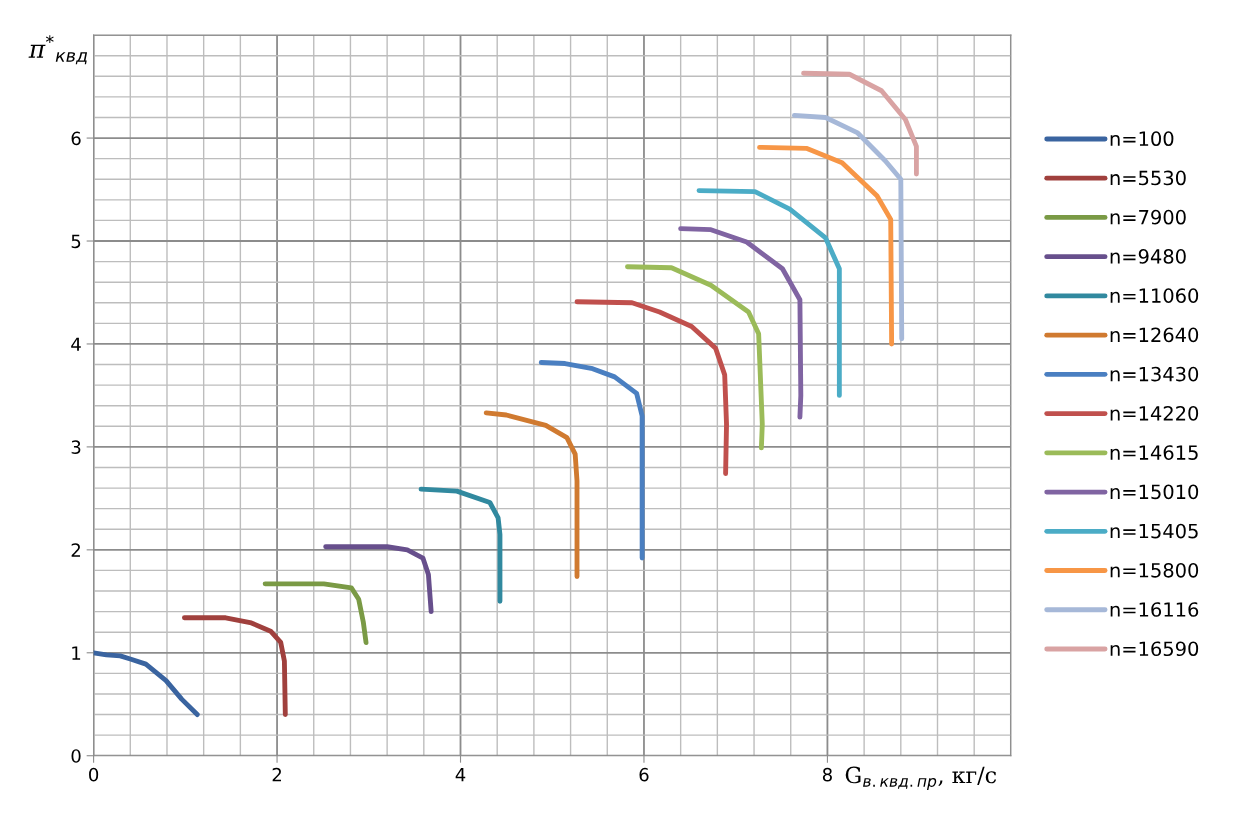 The image size is (1248, 817). I want to click on legend-label: n=16116, so click(1154, 609).